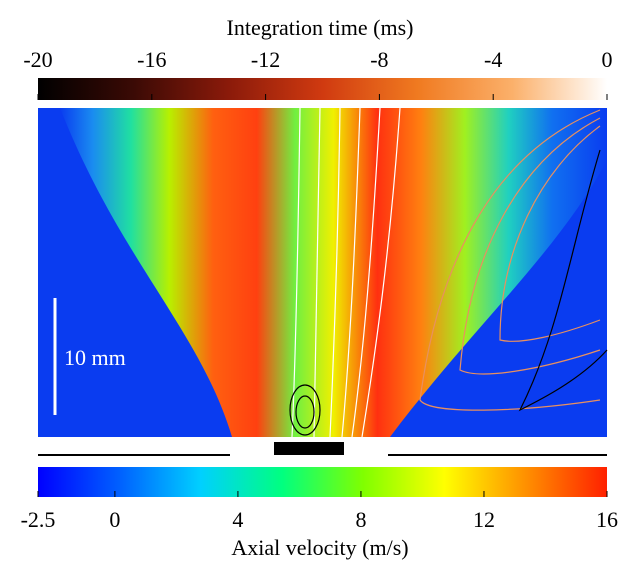  Describe the element at coordinates (607, 519) in the screenshot. I see `colorbar-tick-label: 16` at that location.